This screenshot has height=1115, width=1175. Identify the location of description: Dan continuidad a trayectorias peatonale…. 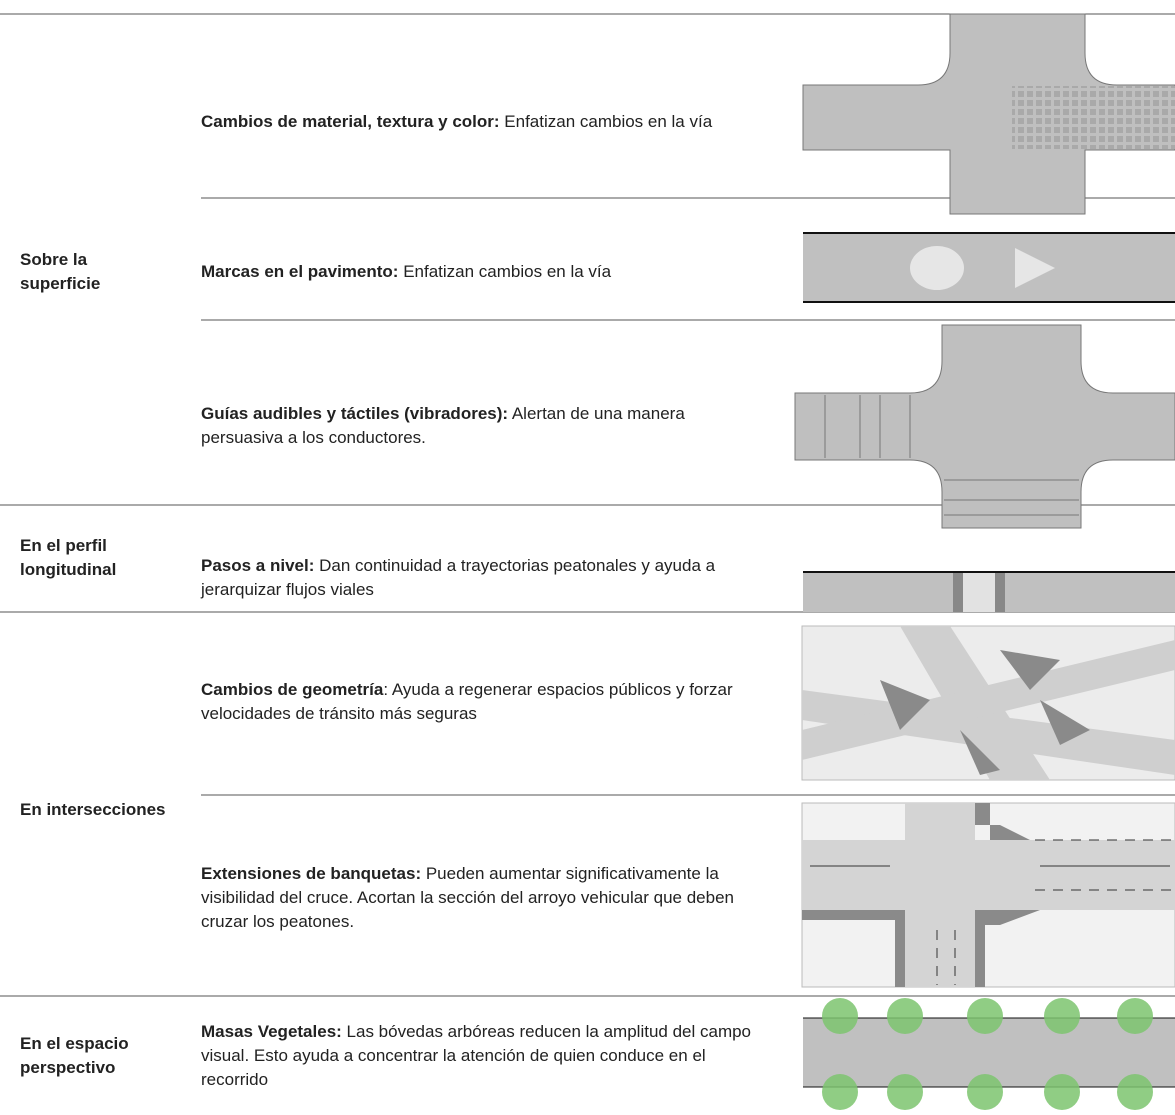
(458, 577).